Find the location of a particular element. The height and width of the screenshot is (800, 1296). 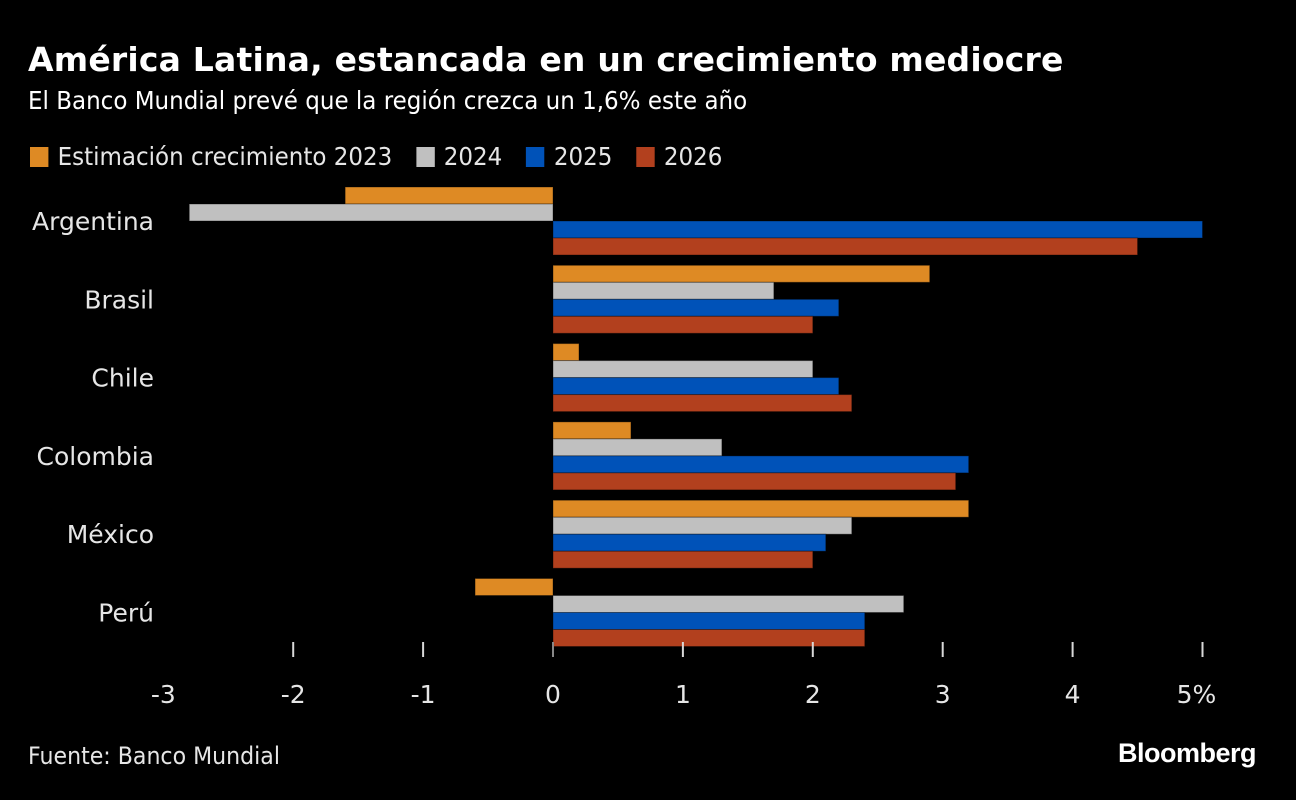

bar-mexico-2023 is located at coordinates (761, 508).